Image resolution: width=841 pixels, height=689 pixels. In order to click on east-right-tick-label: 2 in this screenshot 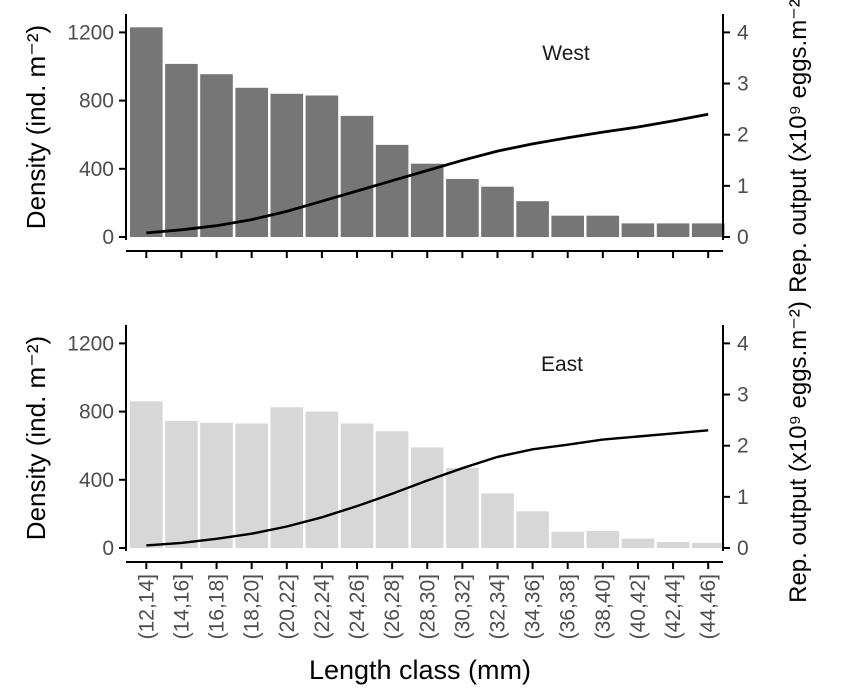, I will do `click(743, 446)`.